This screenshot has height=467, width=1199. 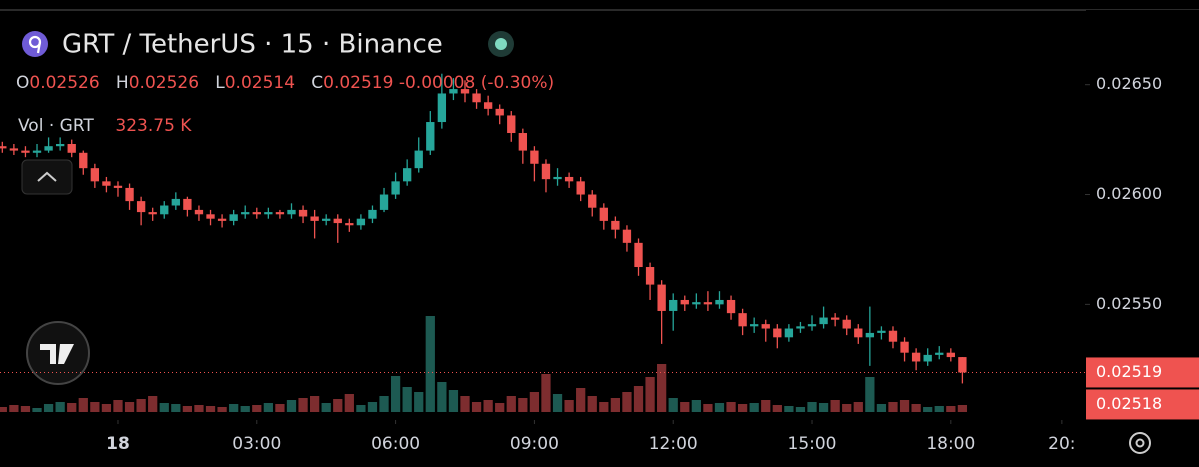 I want to click on price-tag-label: 0.02519, so click(x=1129, y=371).